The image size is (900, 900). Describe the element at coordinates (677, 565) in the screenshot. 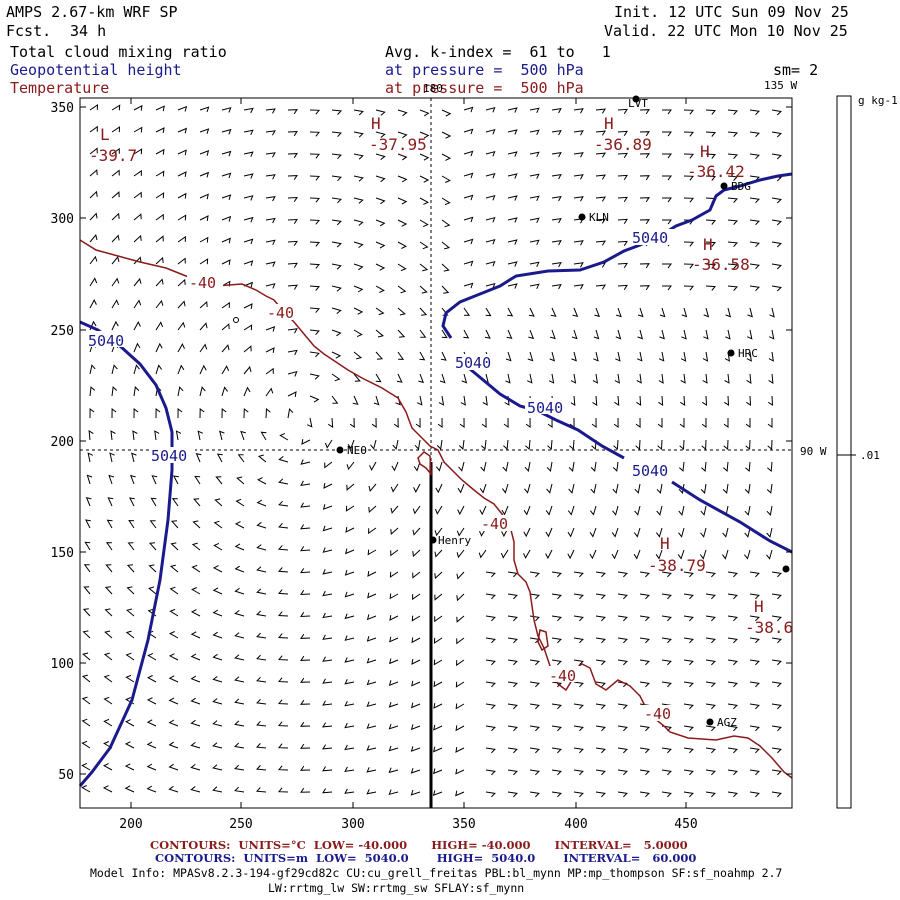

I see `high-value-5: -38.79` at that location.